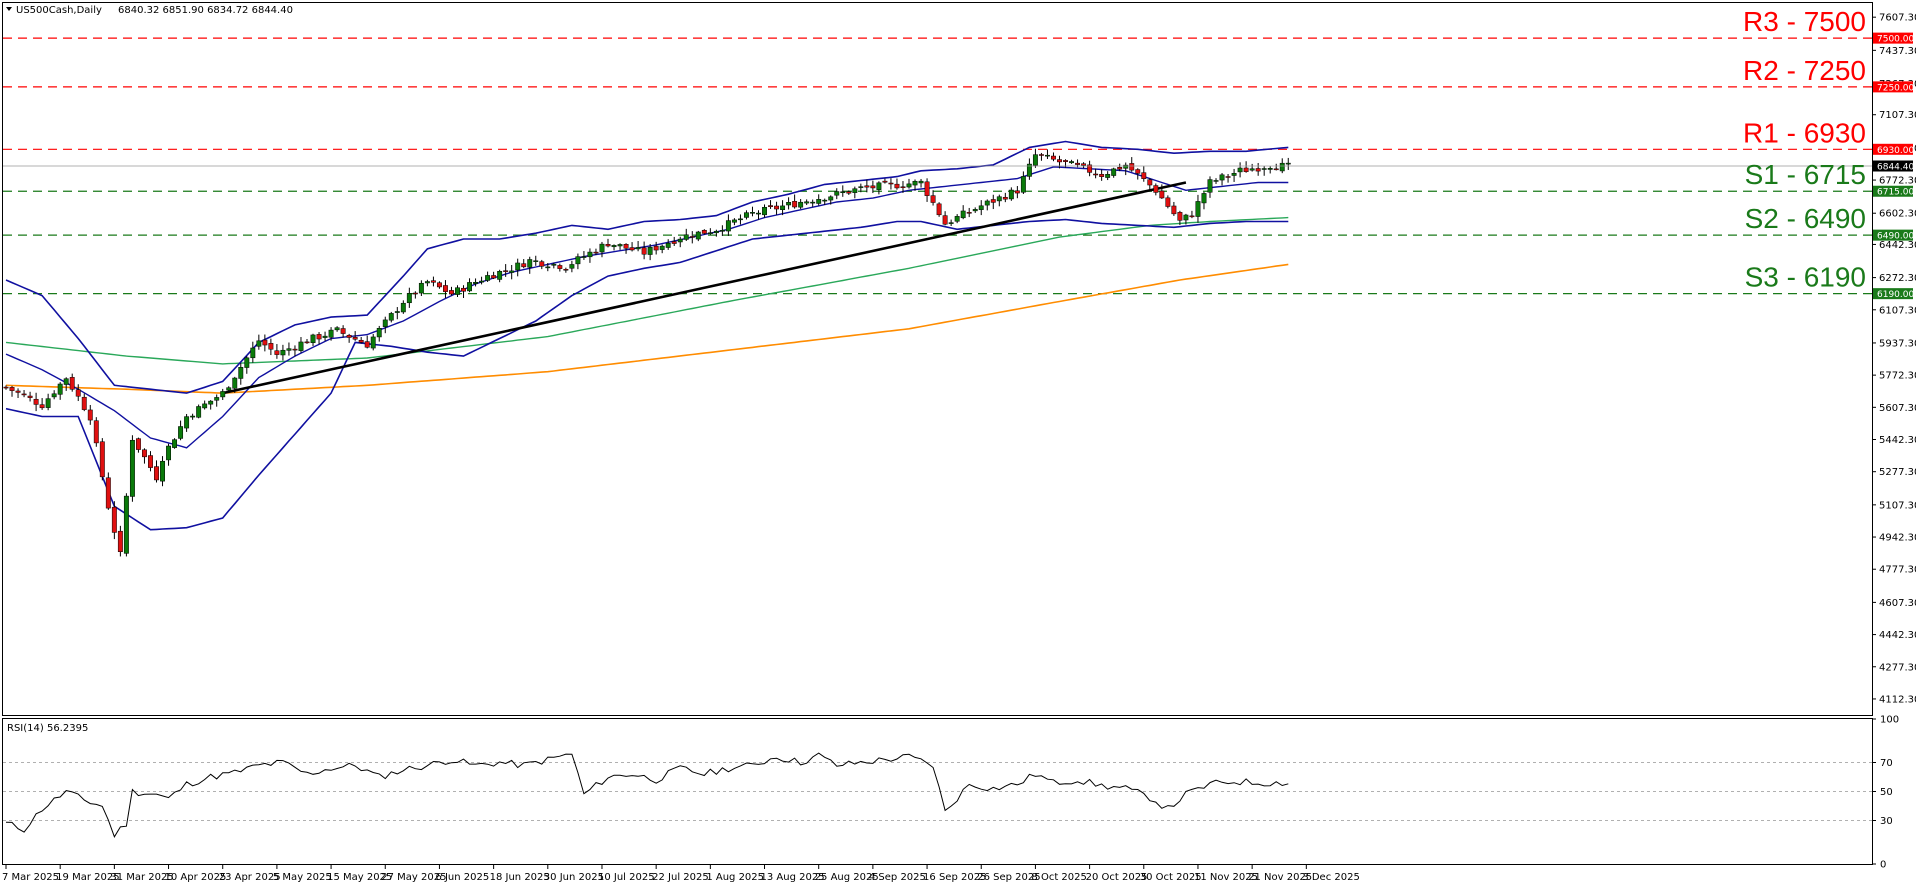  Describe the element at coordinates (1893, 294) in the screenshot. I see `level-tag-s3` at that location.